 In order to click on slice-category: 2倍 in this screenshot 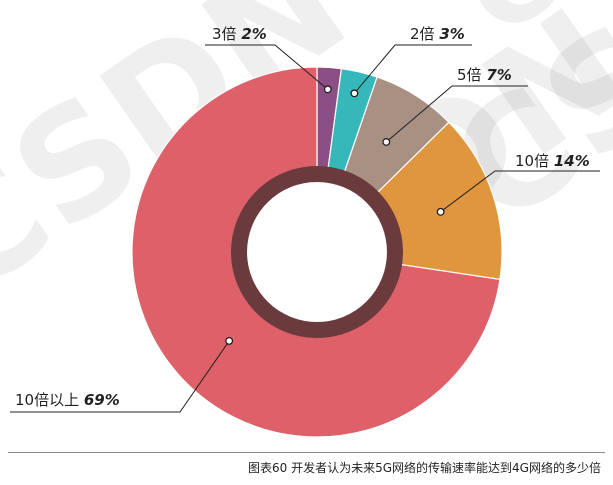, I will do `click(424, 34)`.